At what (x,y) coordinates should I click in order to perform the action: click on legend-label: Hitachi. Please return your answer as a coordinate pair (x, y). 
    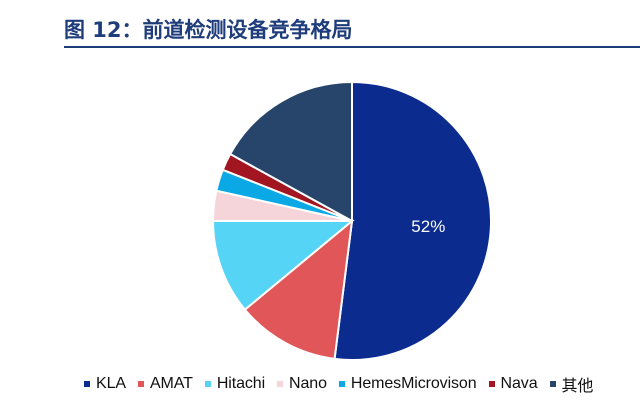
    Looking at the image, I should click on (241, 383).